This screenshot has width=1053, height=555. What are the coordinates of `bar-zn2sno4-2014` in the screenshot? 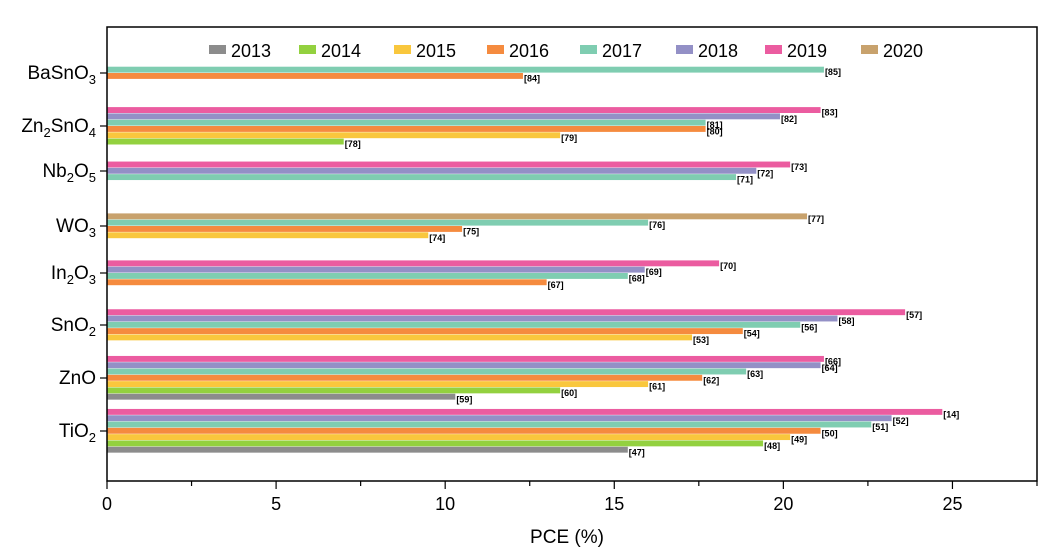 It's located at (225, 141).